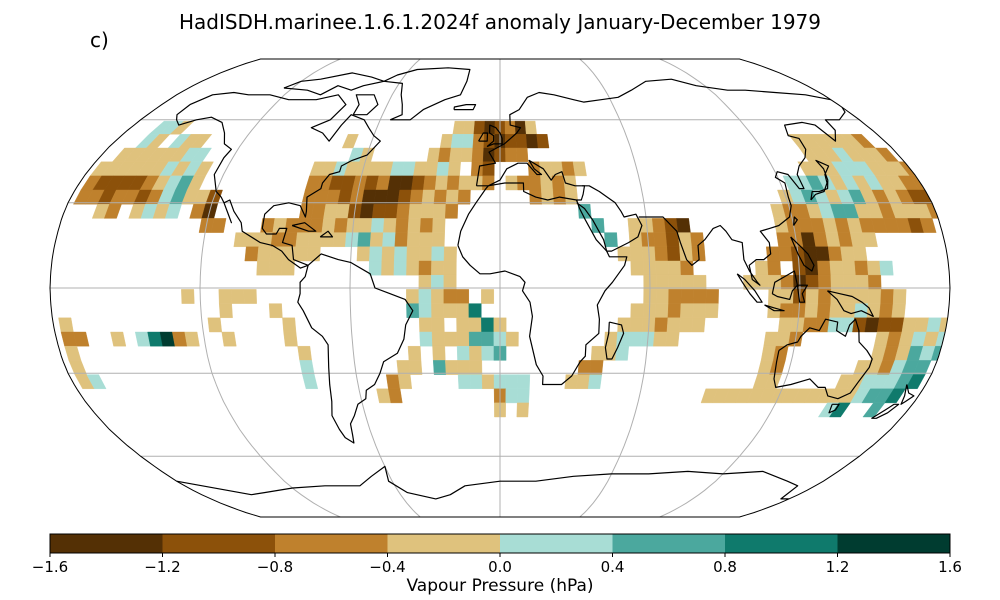 This screenshot has height=600, width=1000. What do you see at coordinates (500, 586) in the screenshot?
I see `colorbar-label: Vapour Pressure (hPa)` at bounding box center [500, 586].